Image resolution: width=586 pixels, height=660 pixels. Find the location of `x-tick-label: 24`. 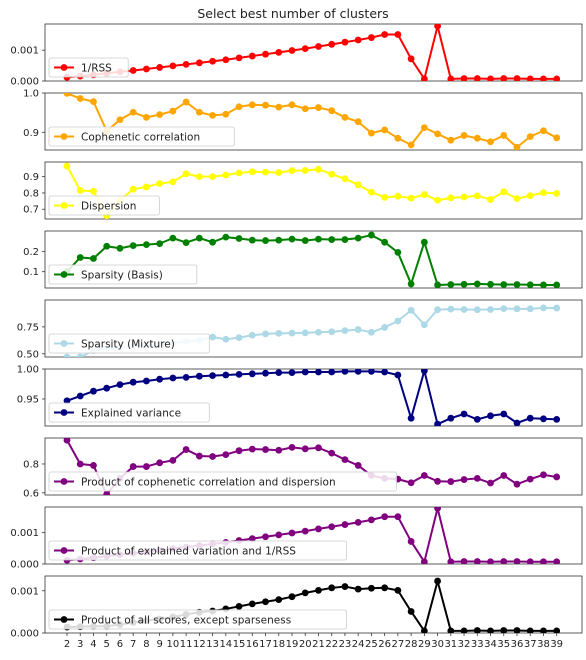

x-tick-label: 24 is located at coordinates (358, 644).